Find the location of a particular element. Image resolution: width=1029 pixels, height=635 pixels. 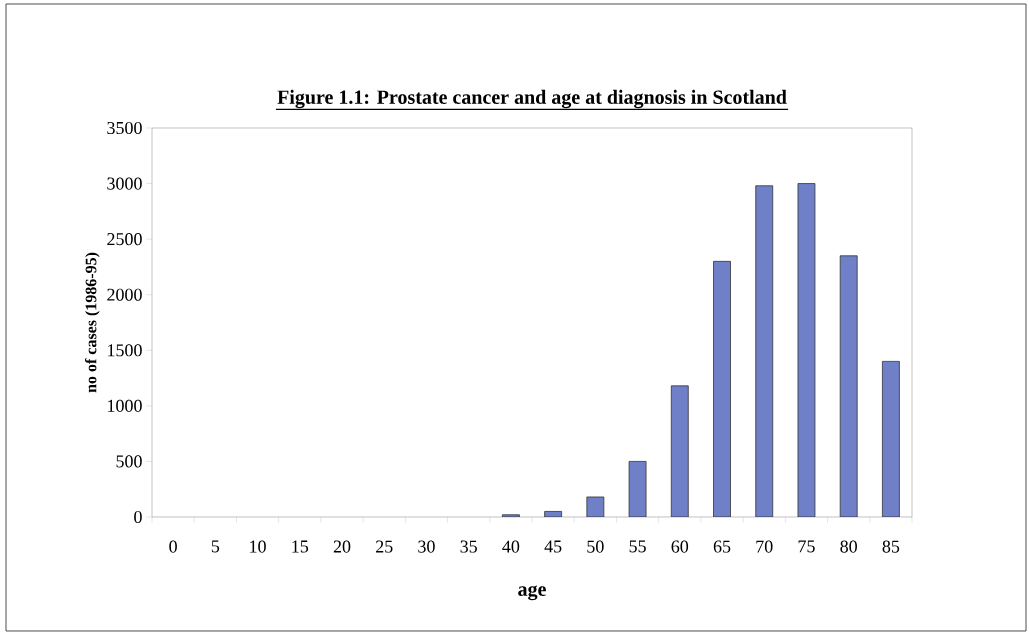

x-tick-label: 0 is located at coordinates (173, 546).